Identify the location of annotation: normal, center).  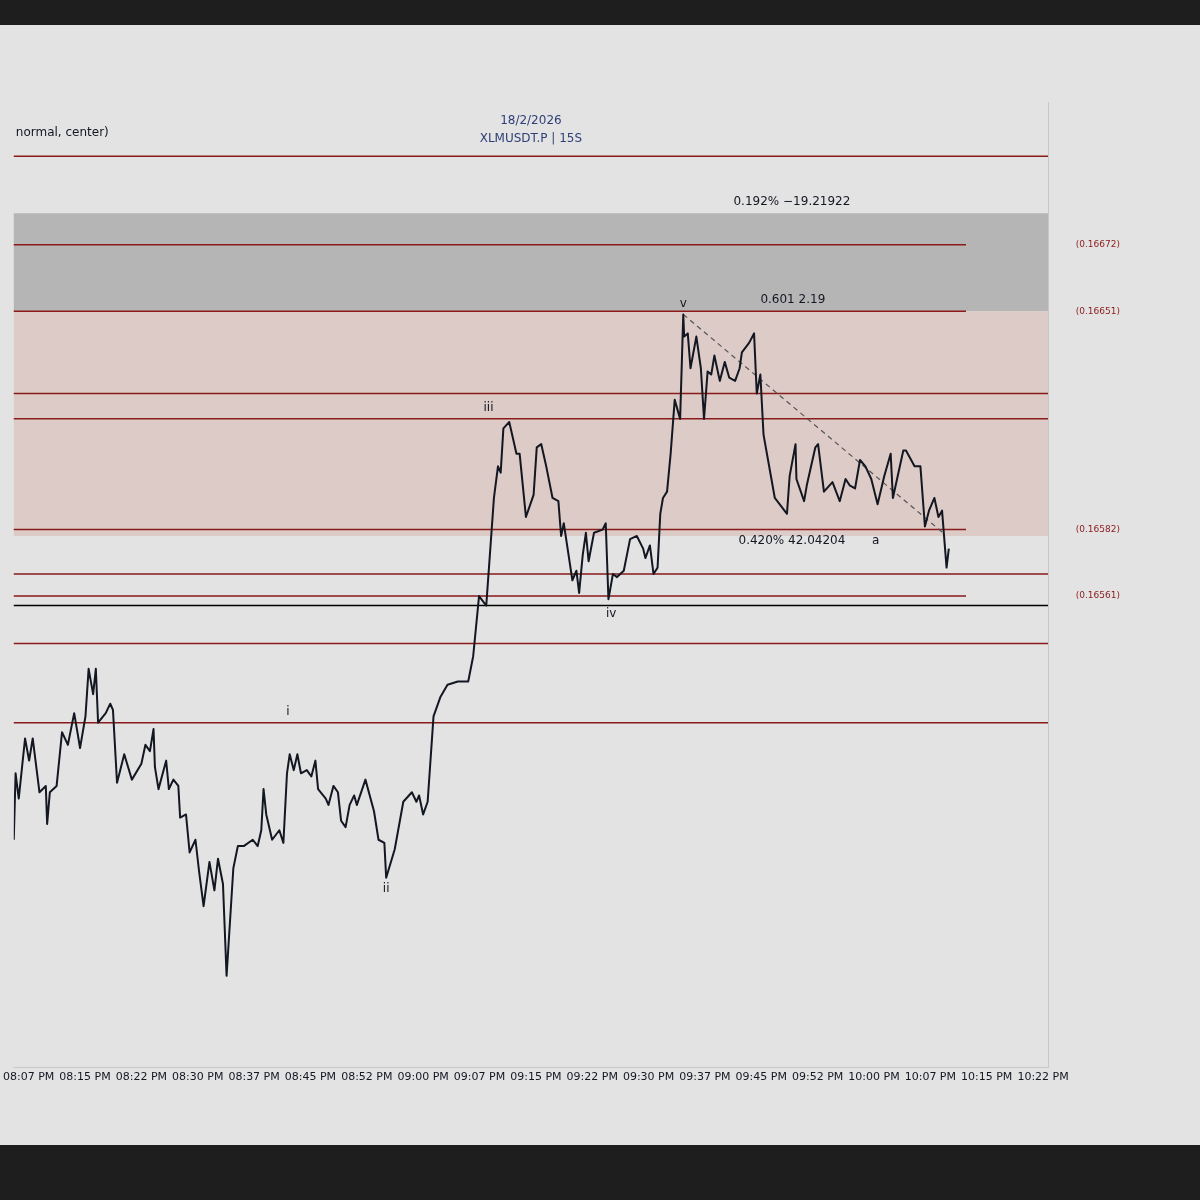
(62, 131).